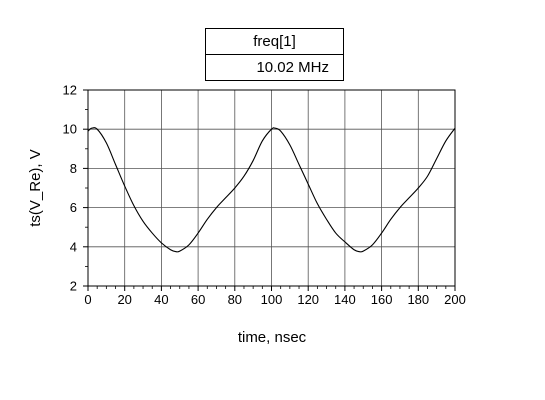 The image size is (545, 400). Describe the element at coordinates (70, 90) in the screenshot. I see `y-tick-label: 12` at that location.